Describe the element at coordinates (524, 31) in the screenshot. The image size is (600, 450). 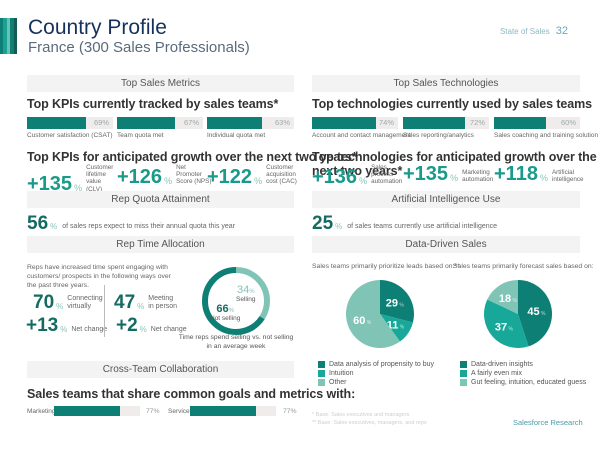
I see `report-name: State of Sales` at that location.